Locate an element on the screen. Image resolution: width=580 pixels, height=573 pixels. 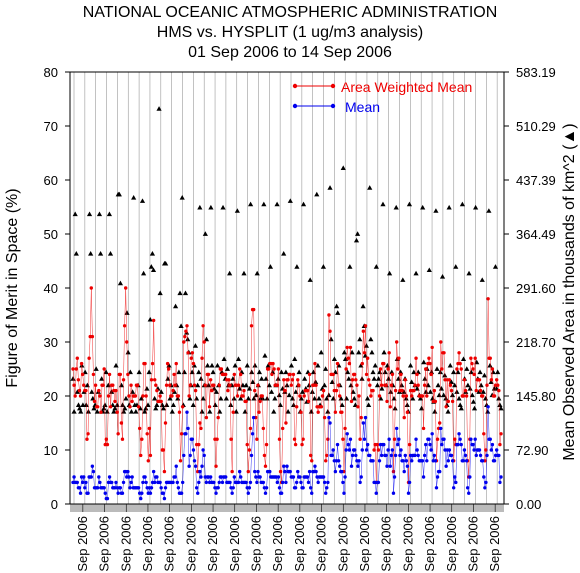
right-tick-label: 0.00 is located at coordinates (528, 504).